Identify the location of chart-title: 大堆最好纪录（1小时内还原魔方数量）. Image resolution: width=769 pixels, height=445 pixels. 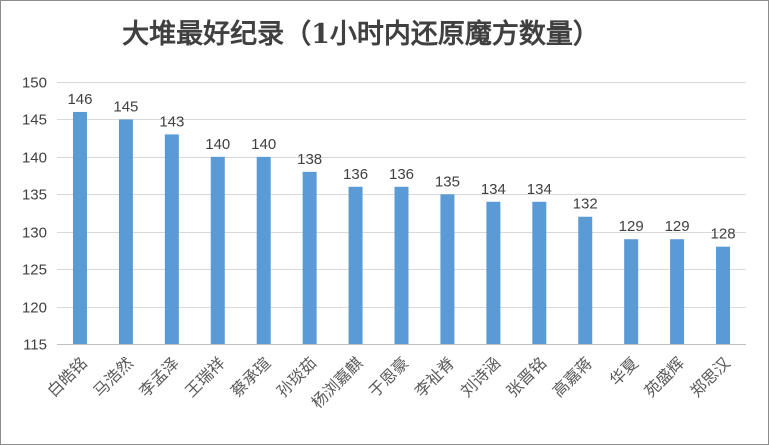
(361, 34).